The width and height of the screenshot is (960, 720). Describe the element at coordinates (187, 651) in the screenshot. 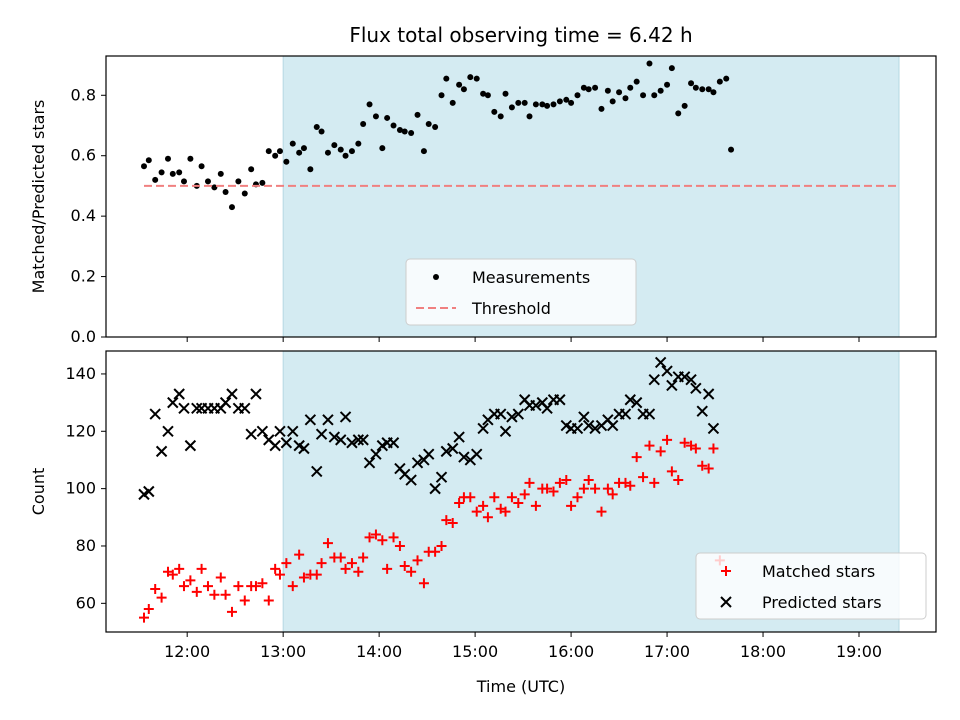

I see `x-tick-label: 12:00` at that location.